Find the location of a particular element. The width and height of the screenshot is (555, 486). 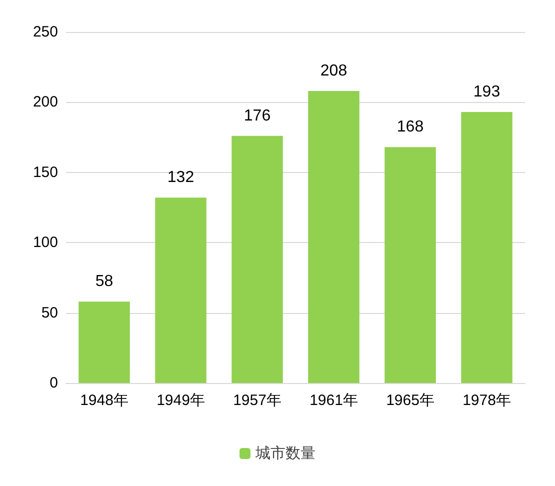

x-tick-label: 1978年 is located at coordinates (486, 400).